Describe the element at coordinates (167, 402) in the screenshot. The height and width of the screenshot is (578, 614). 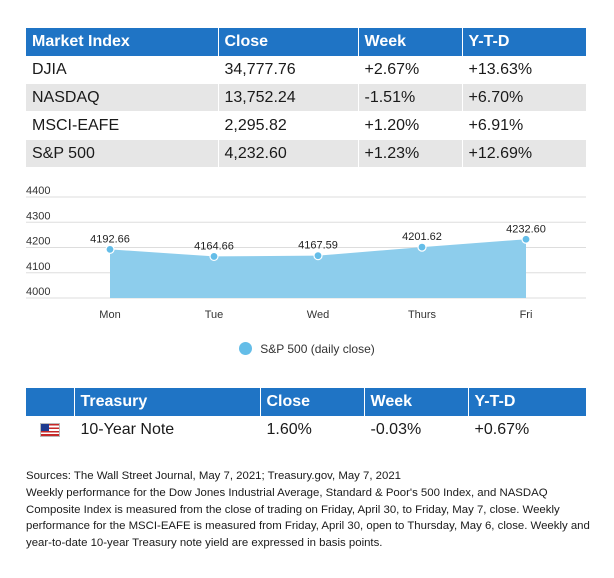
I see `header-treasury: Treasury` at that location.